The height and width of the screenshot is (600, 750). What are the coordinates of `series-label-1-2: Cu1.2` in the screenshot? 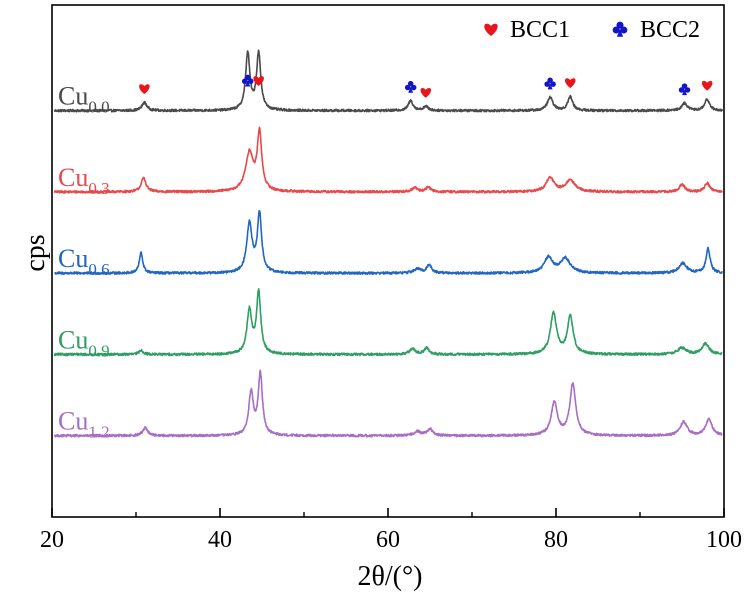 It's located at (84, 424).